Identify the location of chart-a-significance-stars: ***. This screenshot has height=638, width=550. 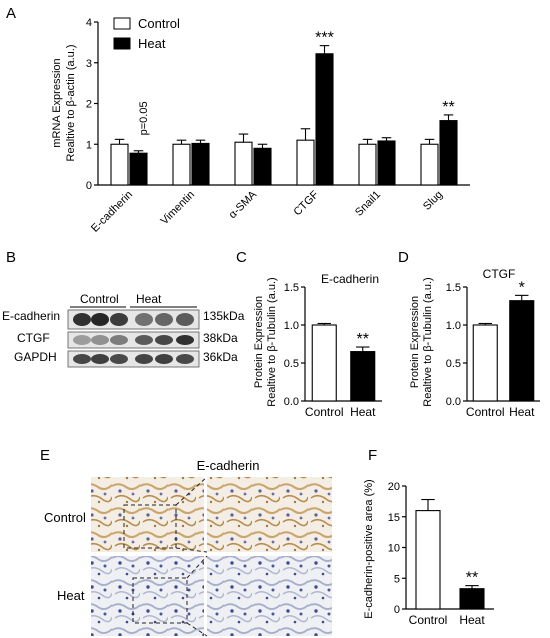
(324, 38).